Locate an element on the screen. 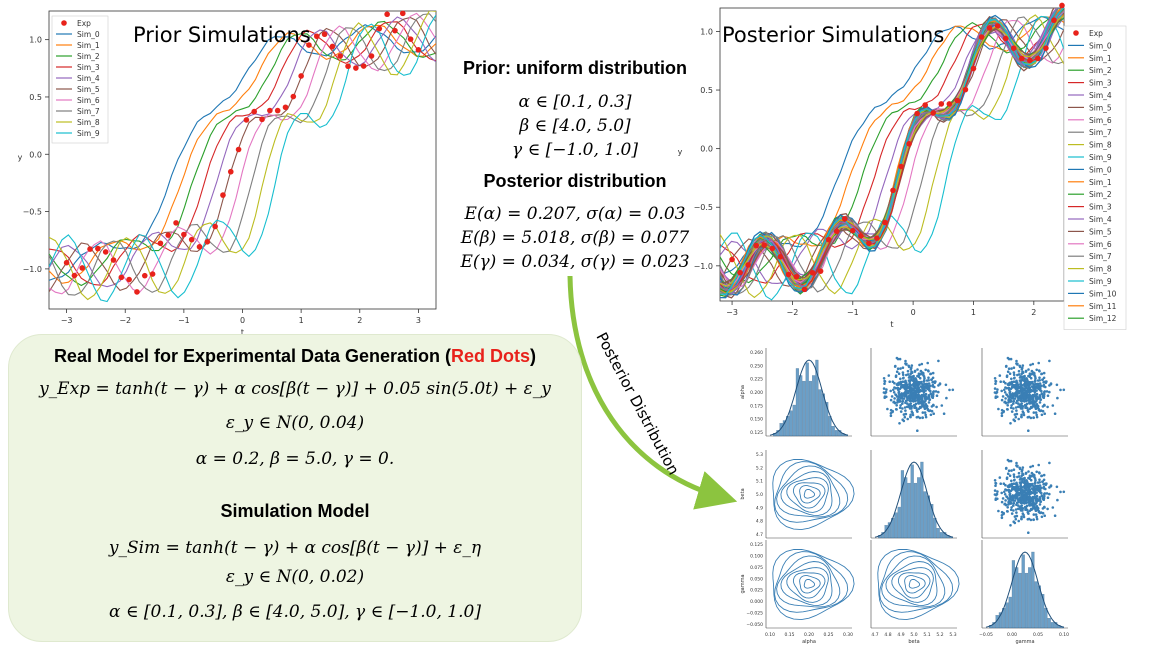 This screenshot has width=1158, height=650. sim-model-heading: Simulation Model is located at coordinates (295, 511).